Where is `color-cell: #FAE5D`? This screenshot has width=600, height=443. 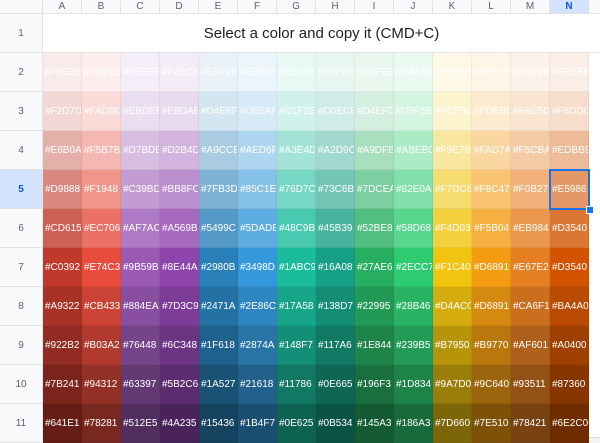
color-cell: #FAE5D is located at coordinates (530, 111).